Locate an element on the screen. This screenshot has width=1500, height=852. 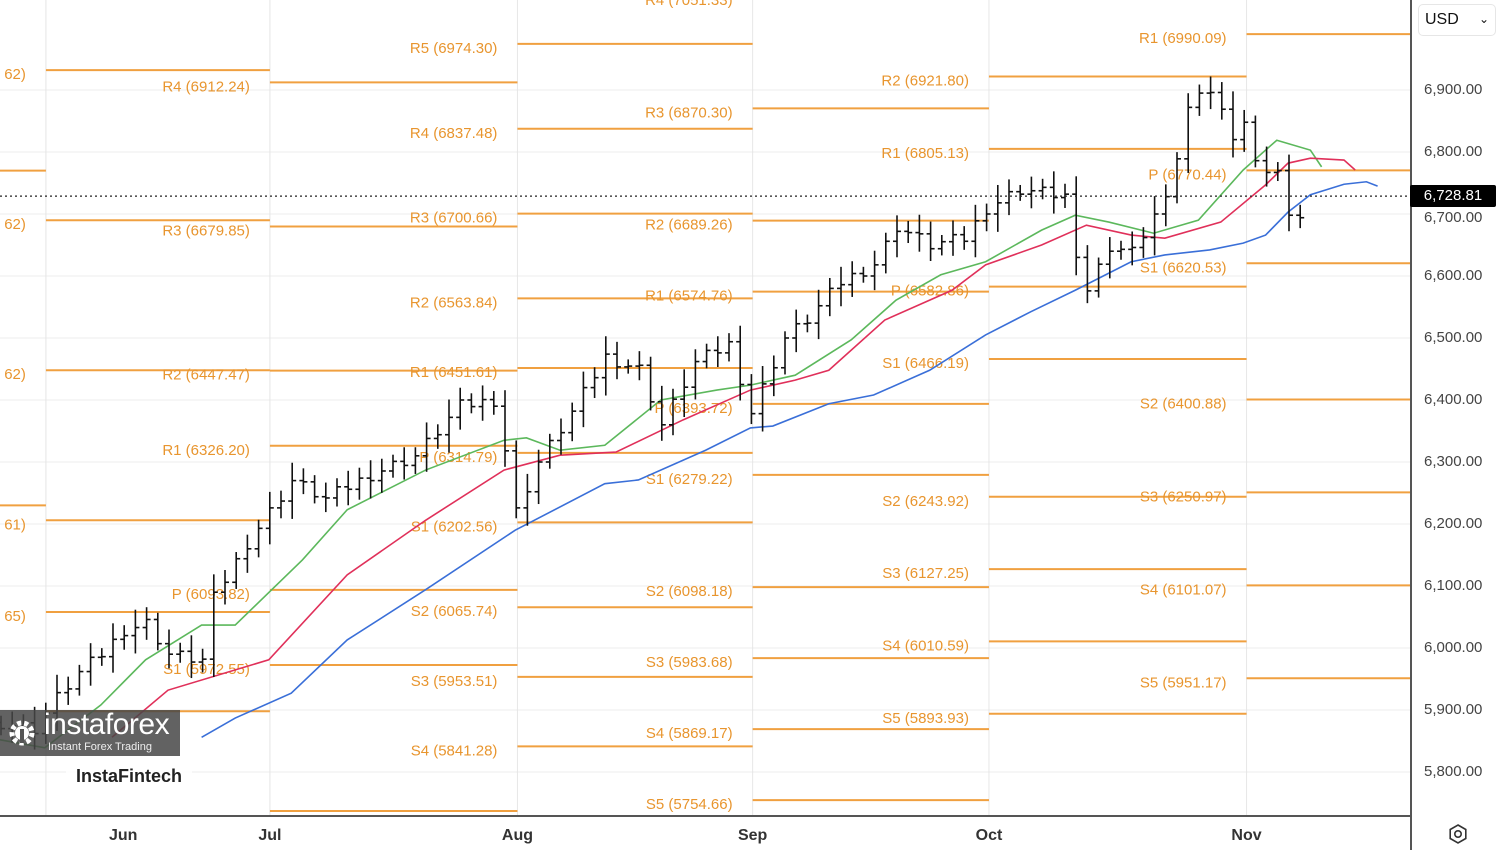
pivot-label: S3 (5953.51) is located at coordinates (454, 681).